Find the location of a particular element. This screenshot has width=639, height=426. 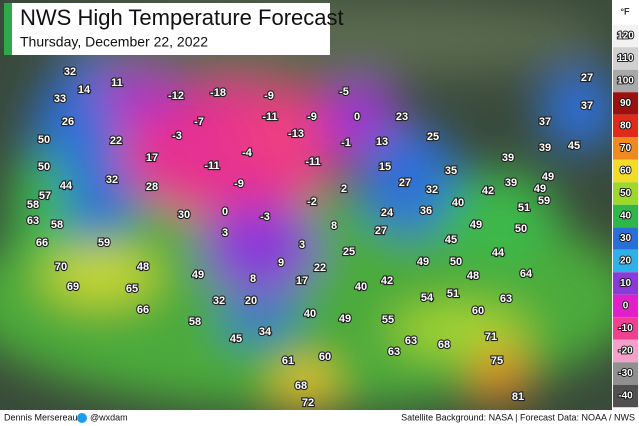

title-accent is located at coordinates (8, 29).